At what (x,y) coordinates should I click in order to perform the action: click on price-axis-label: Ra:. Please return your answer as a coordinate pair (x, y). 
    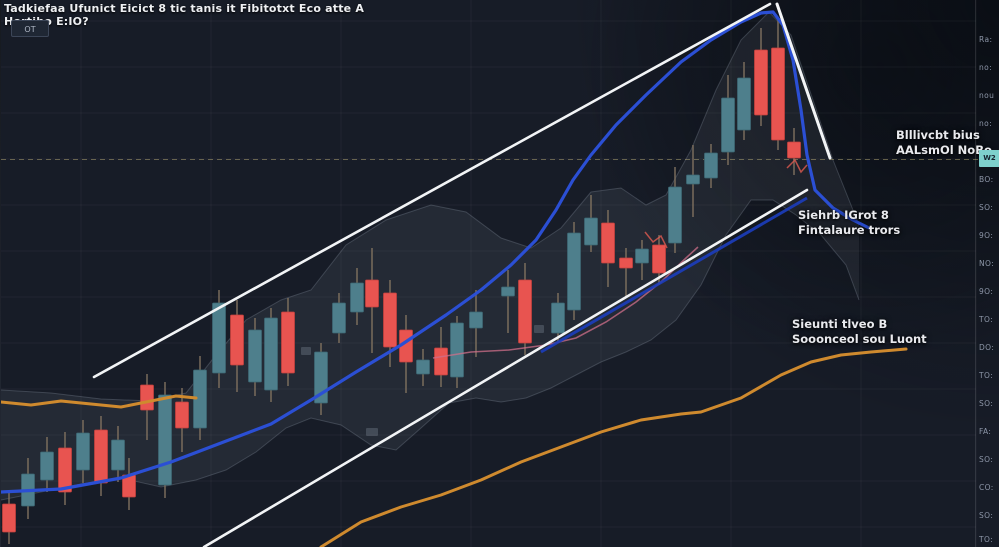
    Looking at the image, I should click on (986, 39).